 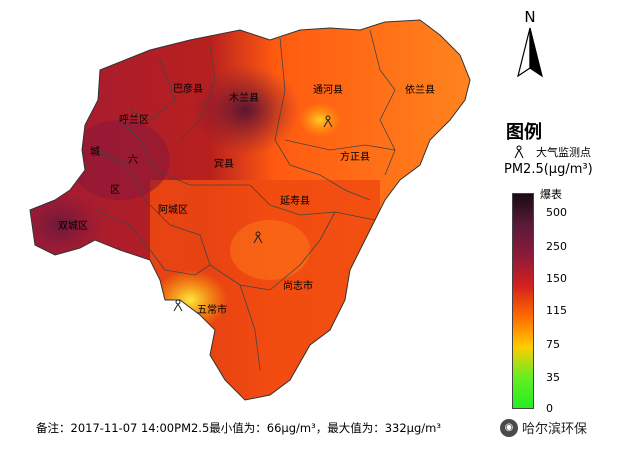 What do you see at coordinates (73, 226) in the screenshot?
I see `region-label: 双城区` at bounding box center [73, 226].